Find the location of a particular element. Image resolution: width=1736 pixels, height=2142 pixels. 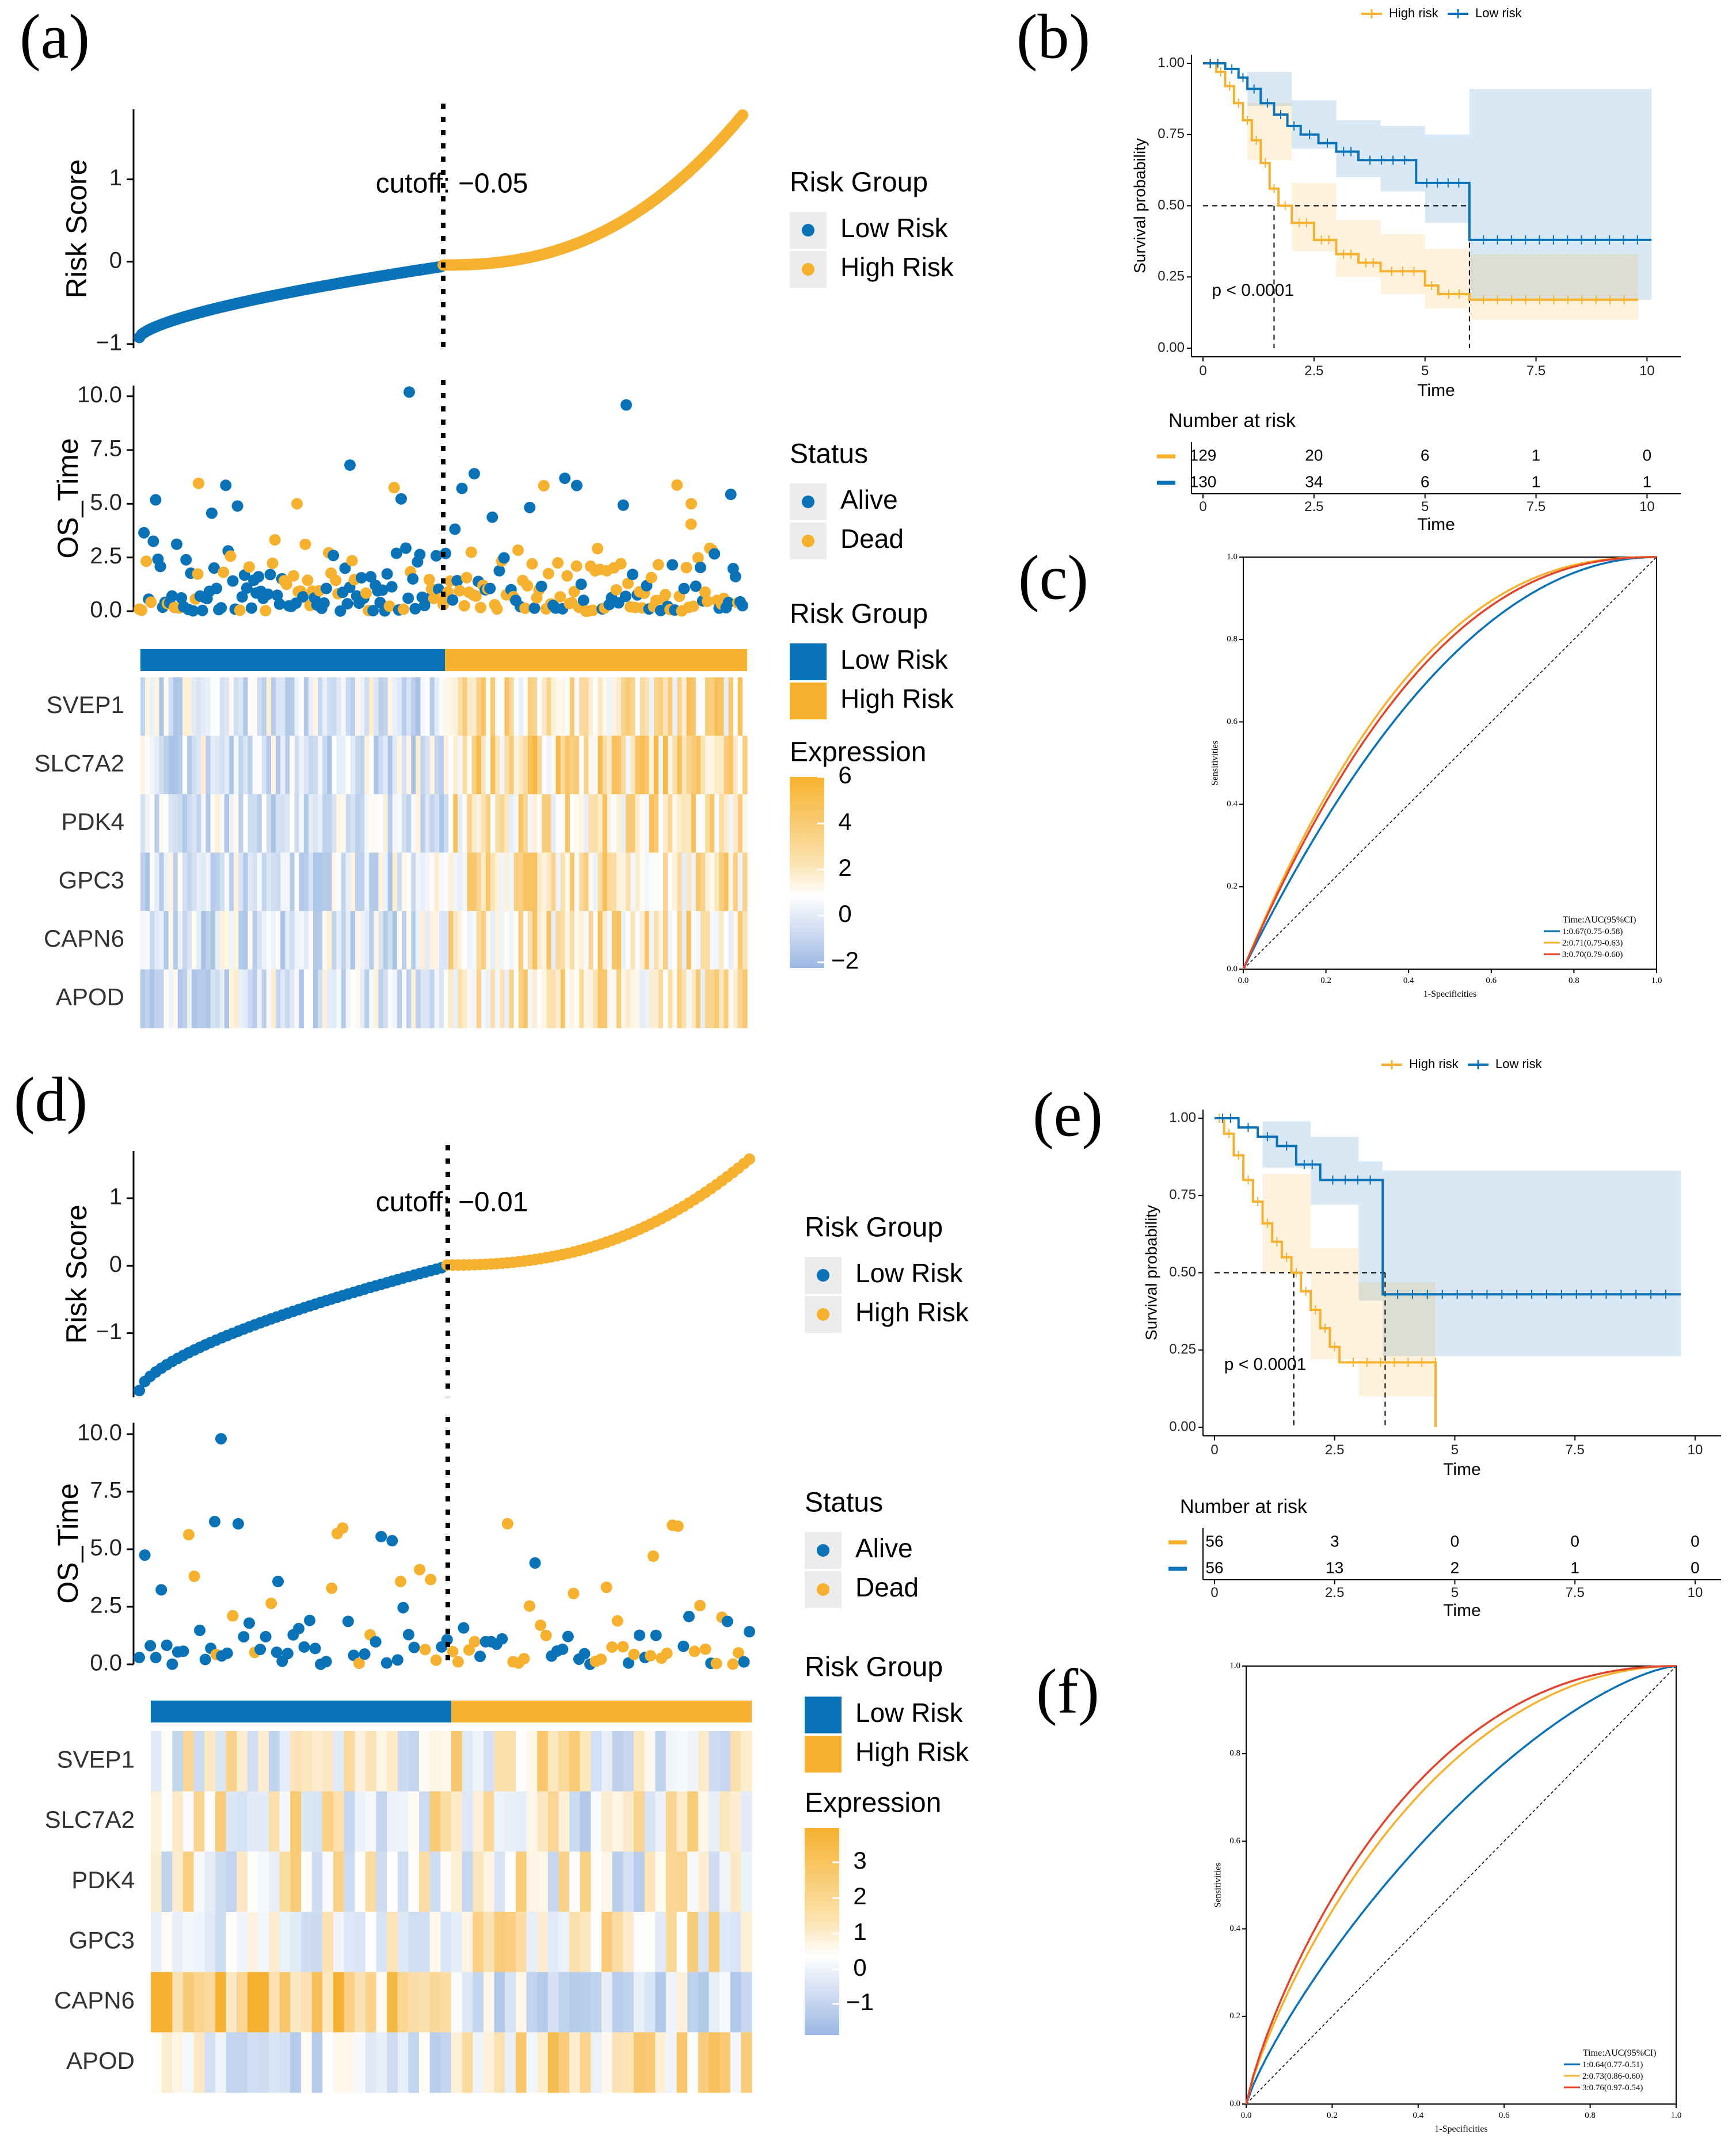

x-tick-label: 1.0 is located at coordinates (1676, 2115).